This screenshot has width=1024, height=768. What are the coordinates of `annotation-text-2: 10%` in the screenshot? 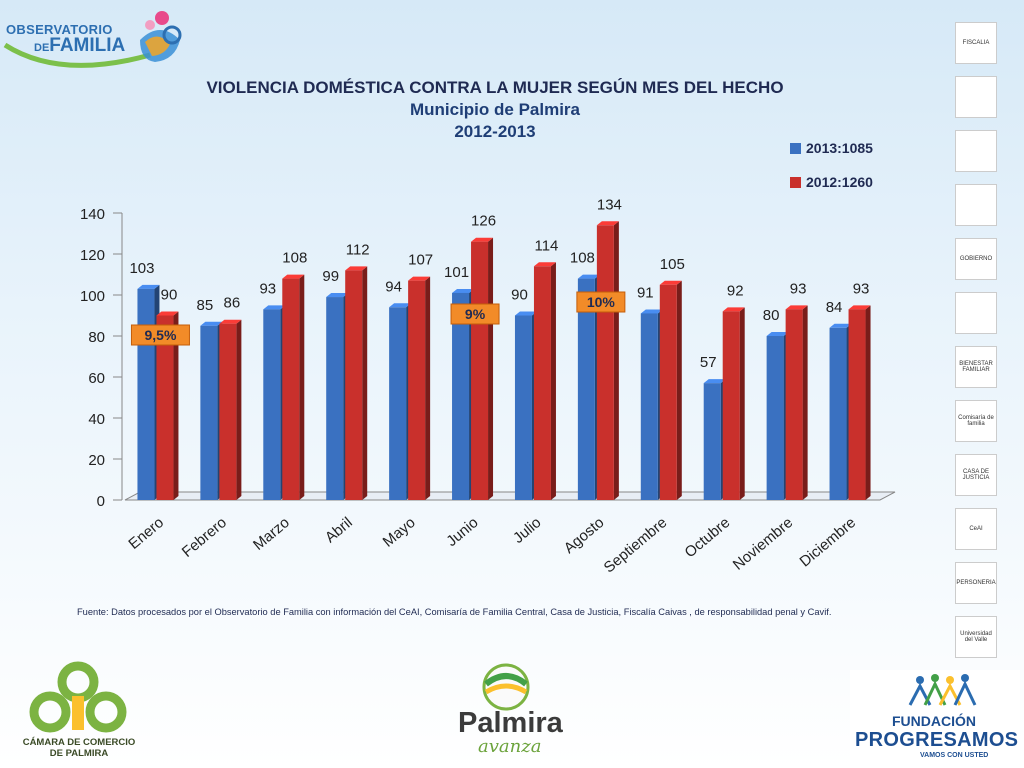 It's located at (601, 302).